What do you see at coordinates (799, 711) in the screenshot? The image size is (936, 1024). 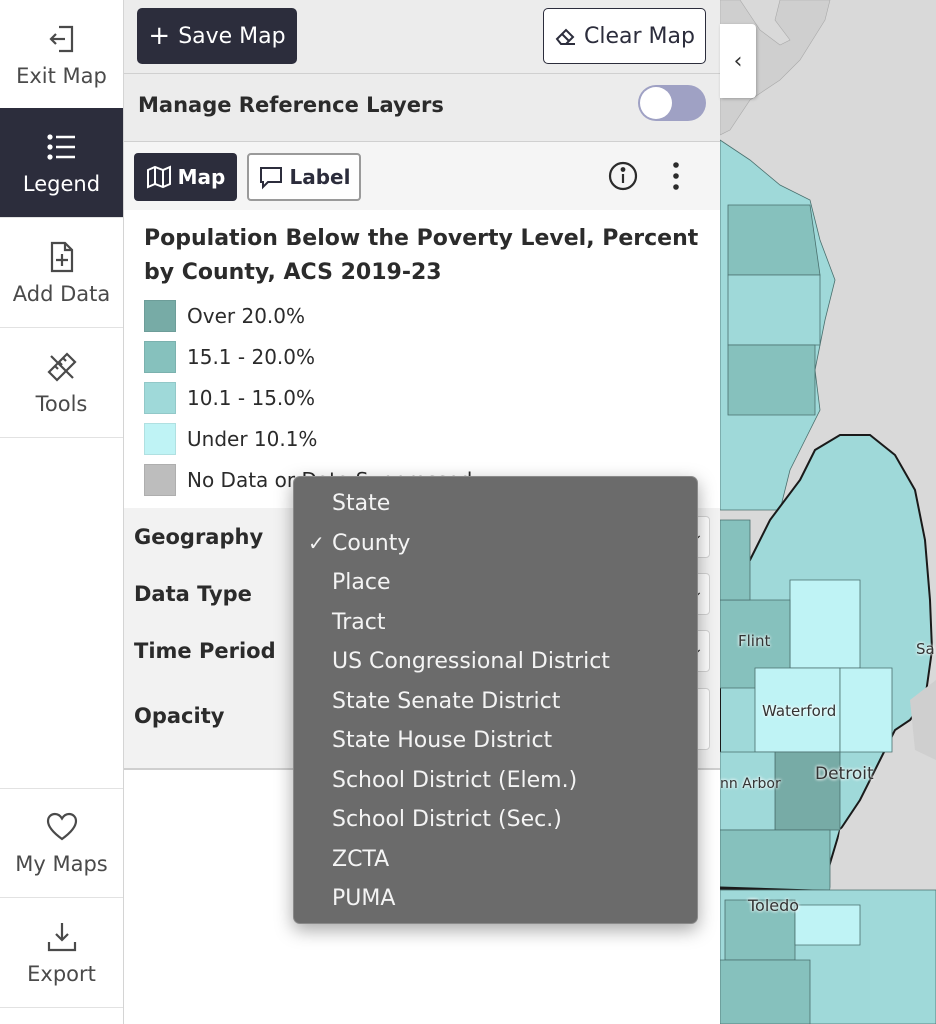 I see `map-city-label: Waterford` at bounding box center [799, 711].